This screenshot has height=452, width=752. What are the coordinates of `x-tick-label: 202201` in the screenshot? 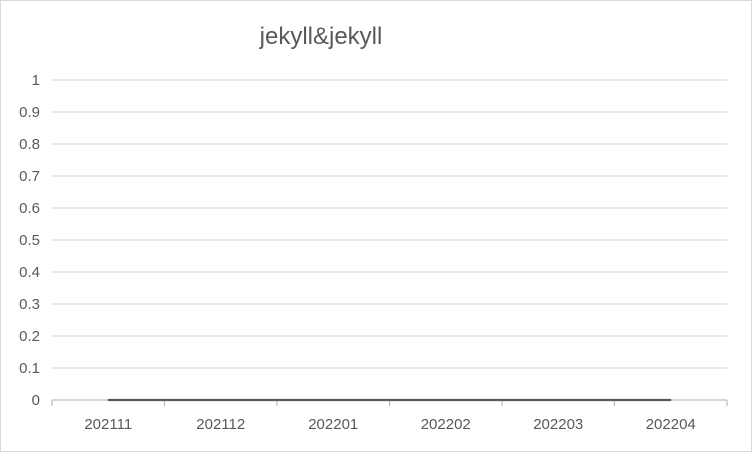 It's located at (333, 424).